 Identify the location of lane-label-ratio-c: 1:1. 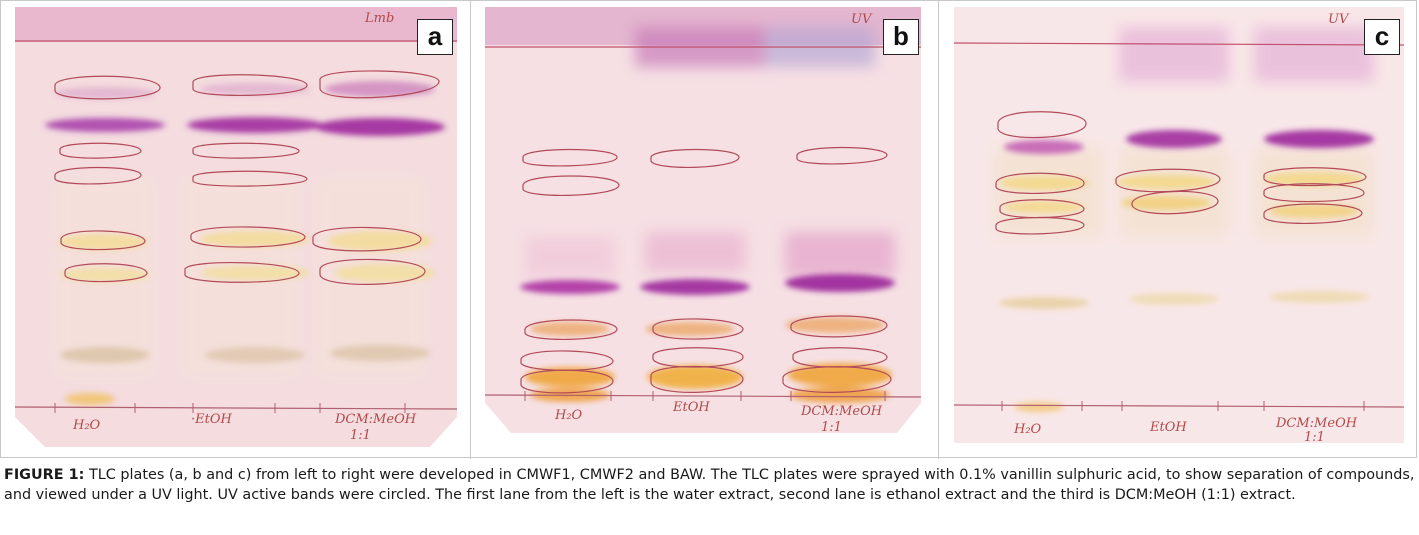
(1314, 437).